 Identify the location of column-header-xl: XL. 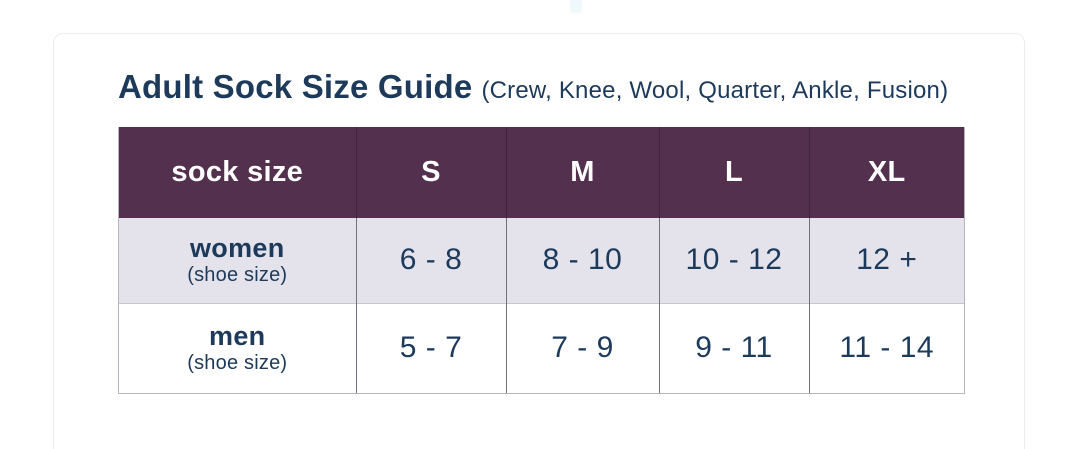
(886, 172).